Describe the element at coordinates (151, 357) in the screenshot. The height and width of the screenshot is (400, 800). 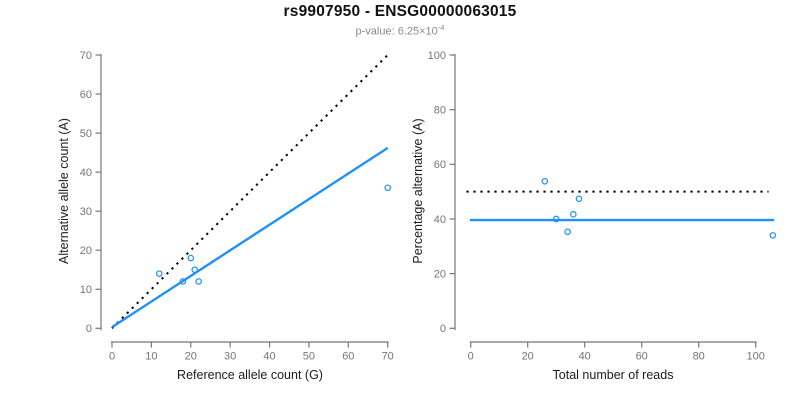
I see `x-tick-label: 10` at that location.